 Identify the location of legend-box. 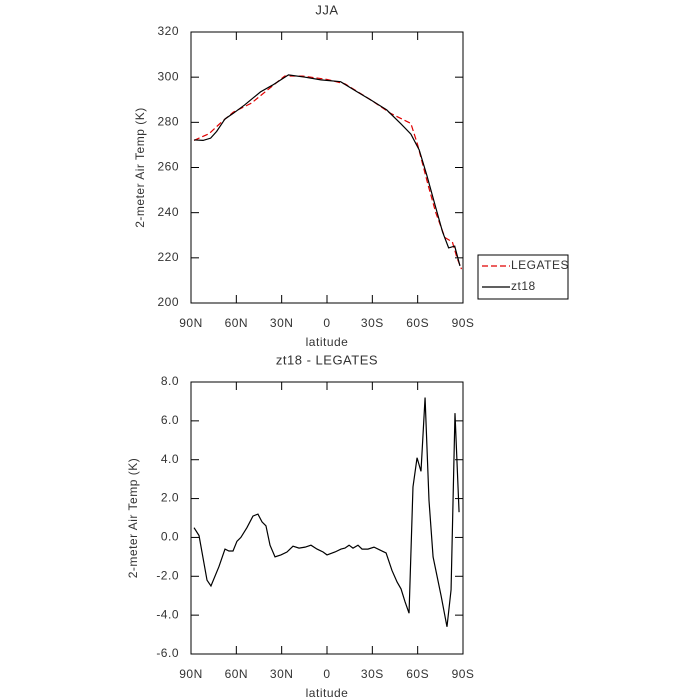
(523, 277).